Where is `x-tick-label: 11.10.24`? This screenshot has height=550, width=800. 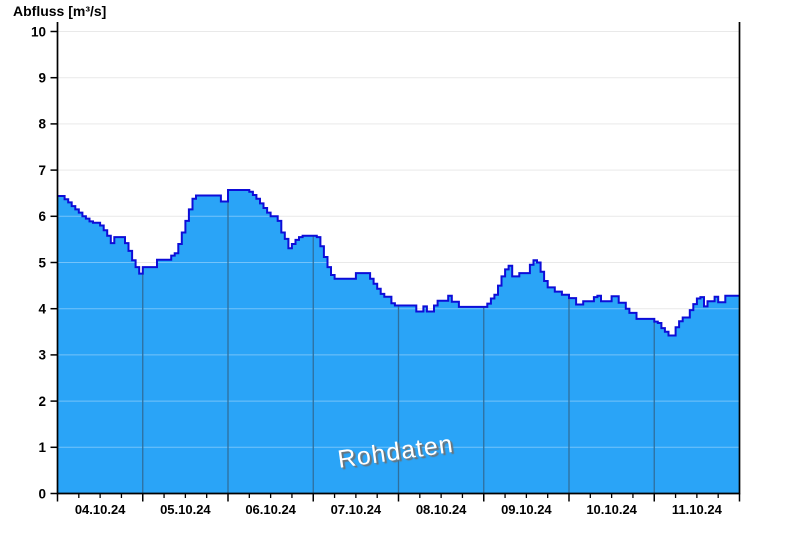 x-tick-label: 11.10.24 is located at coordinates (697, 509).